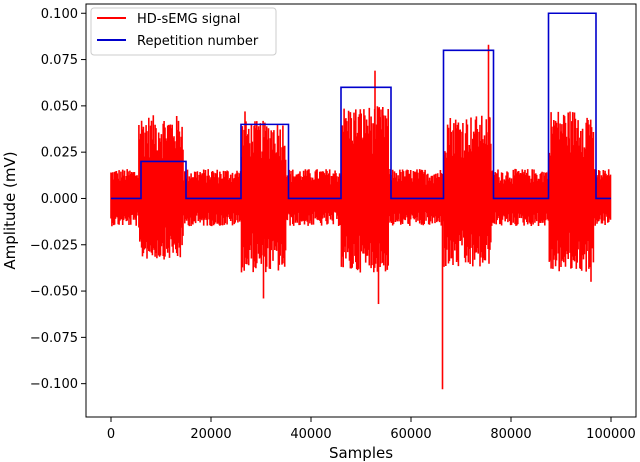 This screenshot has height=462, width=640. What do you see at coordinates (310, 434) in the screenshot?
I see `x-tick-label: 40000` at bounding box center [310, 434].